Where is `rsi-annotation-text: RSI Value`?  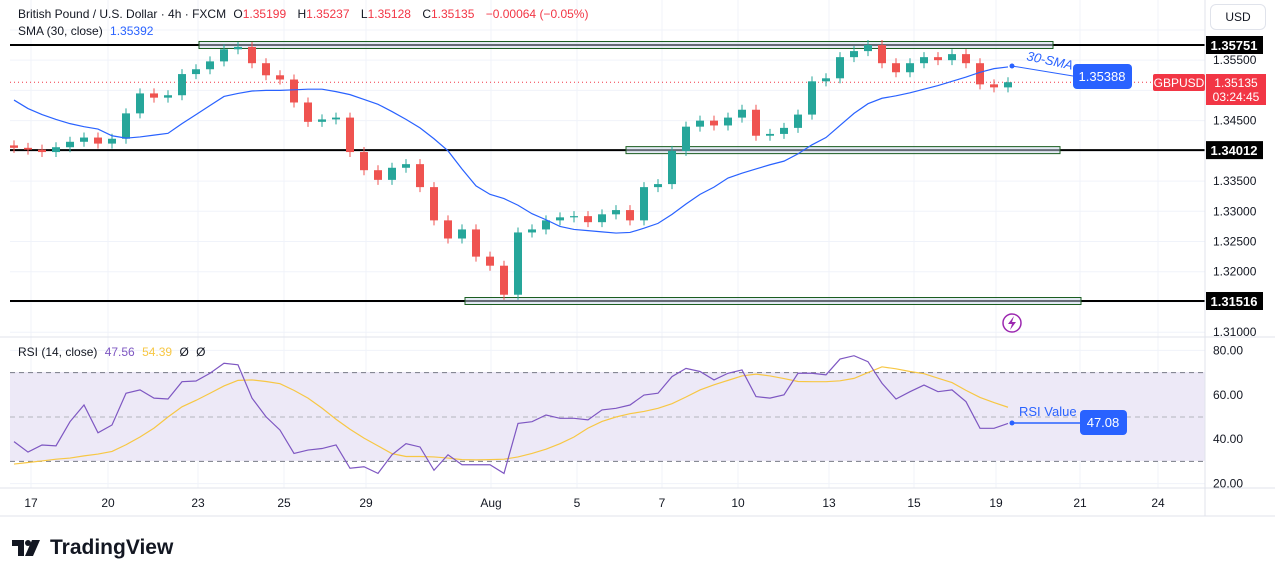 rsi-annotation-text: RSI Value is located at coordinates (1048, 411).